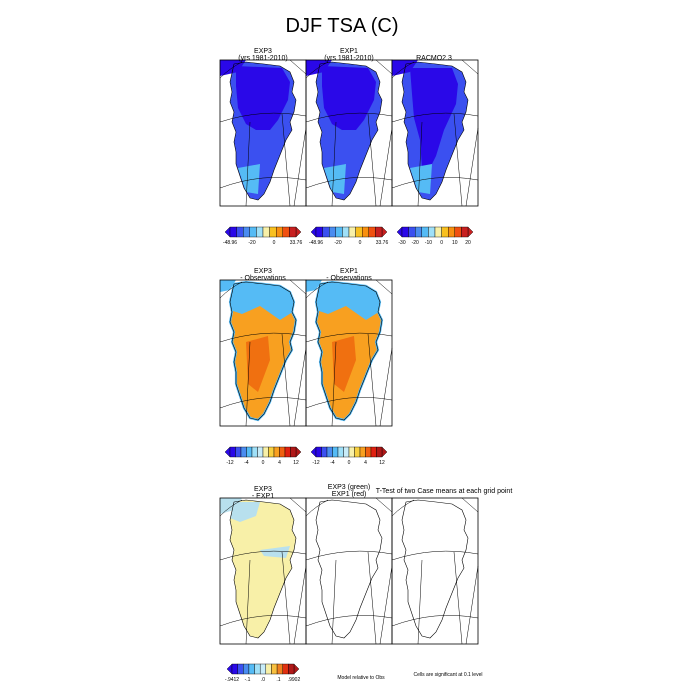 Image resolution: width=700 pixels, height=700 pixels. I want to click on colorbar-tick-label: 12, so click(296, 463).